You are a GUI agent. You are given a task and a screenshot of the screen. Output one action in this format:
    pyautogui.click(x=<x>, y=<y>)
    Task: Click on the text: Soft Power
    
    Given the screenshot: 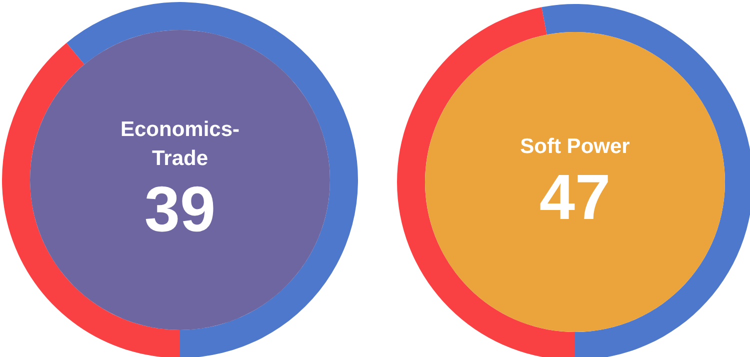 What is the action you would take?
    pyautogui.click(x=575, y=147)
    